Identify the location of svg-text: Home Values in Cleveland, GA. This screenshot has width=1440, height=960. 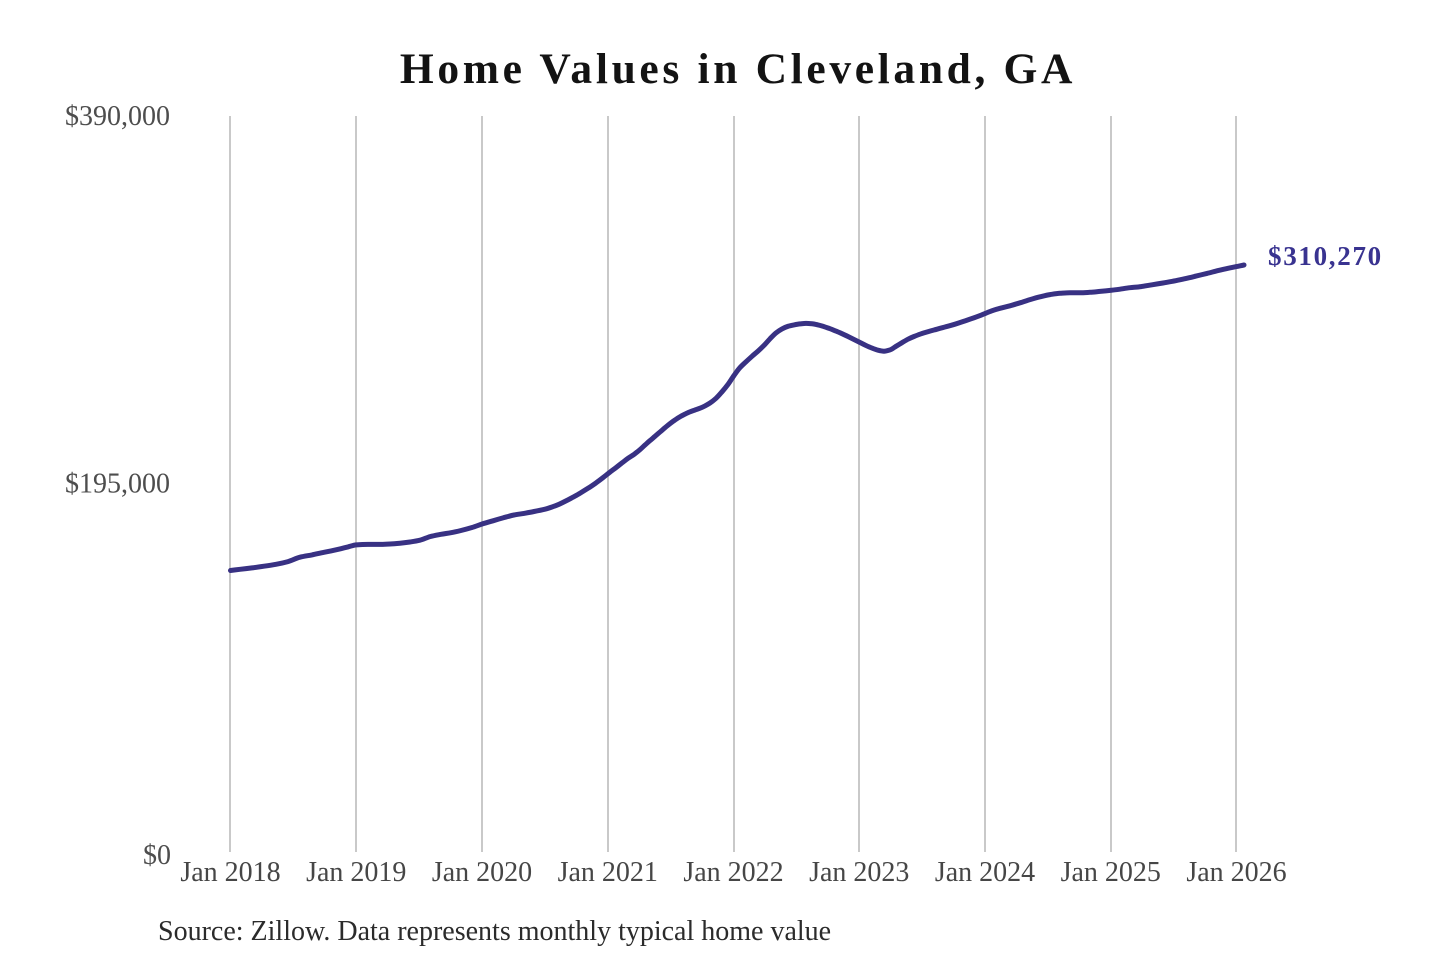
(738, 69).